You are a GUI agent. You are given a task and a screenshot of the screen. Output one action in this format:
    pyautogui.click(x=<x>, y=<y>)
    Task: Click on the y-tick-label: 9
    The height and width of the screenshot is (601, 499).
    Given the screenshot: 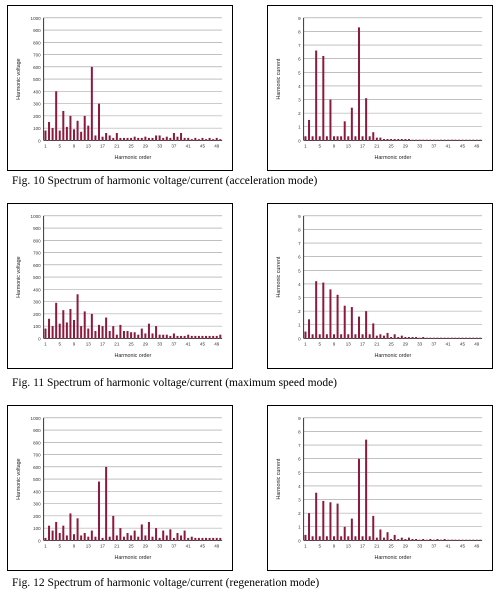 What is the action you would take?
    pyautogui.click(x=299, y=18)
    